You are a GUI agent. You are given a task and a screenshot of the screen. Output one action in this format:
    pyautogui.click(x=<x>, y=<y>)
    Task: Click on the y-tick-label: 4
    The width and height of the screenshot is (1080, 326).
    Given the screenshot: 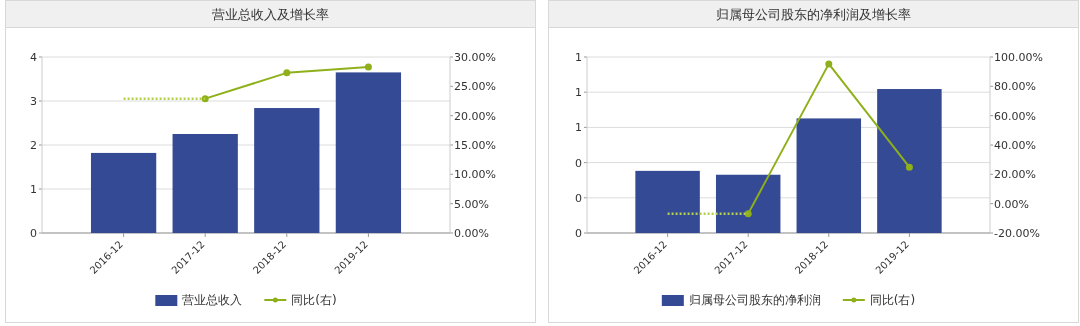 What is the action you would take?
    pyautogui.click(x=33, y=57)
    